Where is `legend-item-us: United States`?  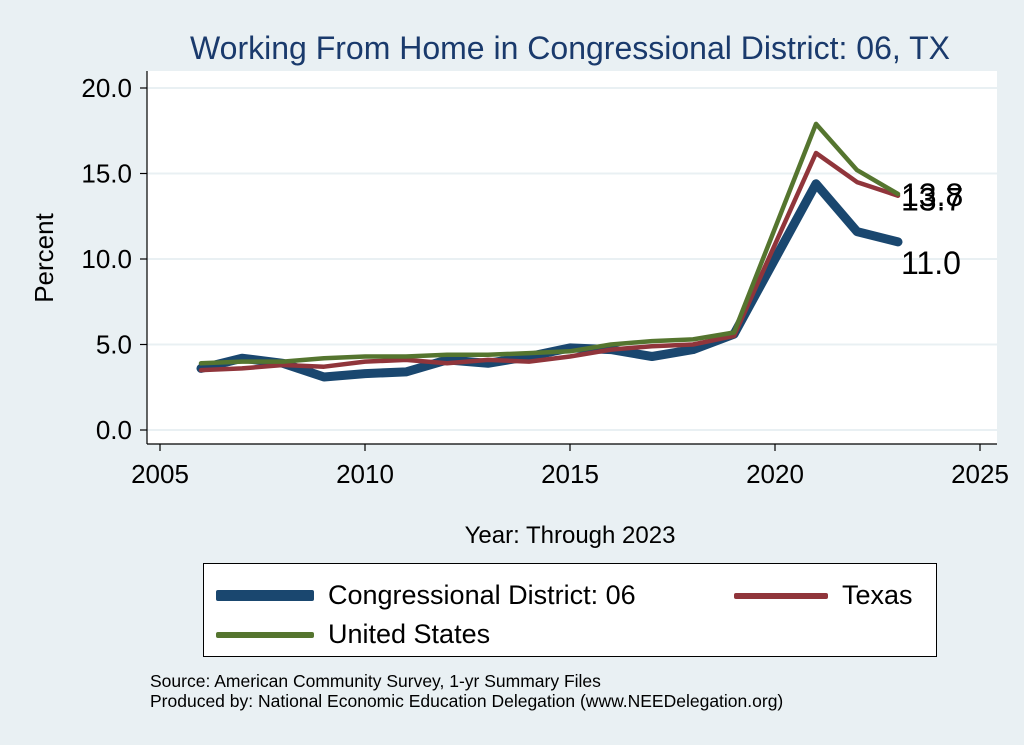
legend-item-us: United States is located at coordinates (353, 634).